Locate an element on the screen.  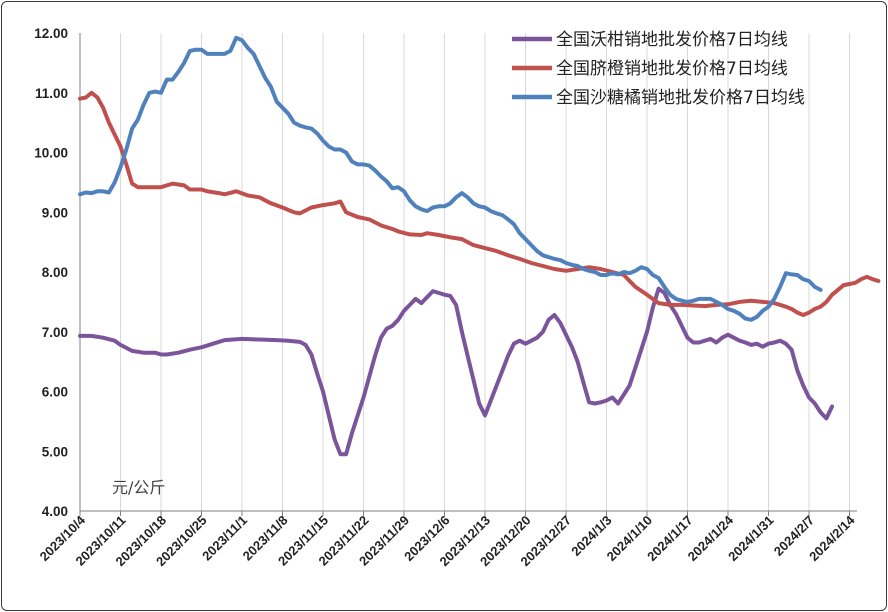
y-tick-label: 5.00 is located at coordinates (55, 451).